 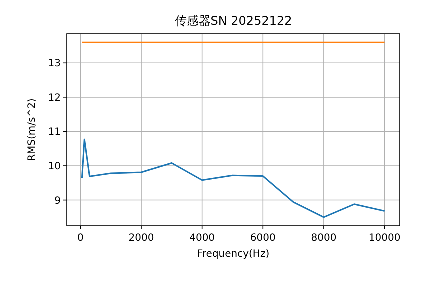 I want to click on x-tick-label: 0, so click(x=80, y=238).